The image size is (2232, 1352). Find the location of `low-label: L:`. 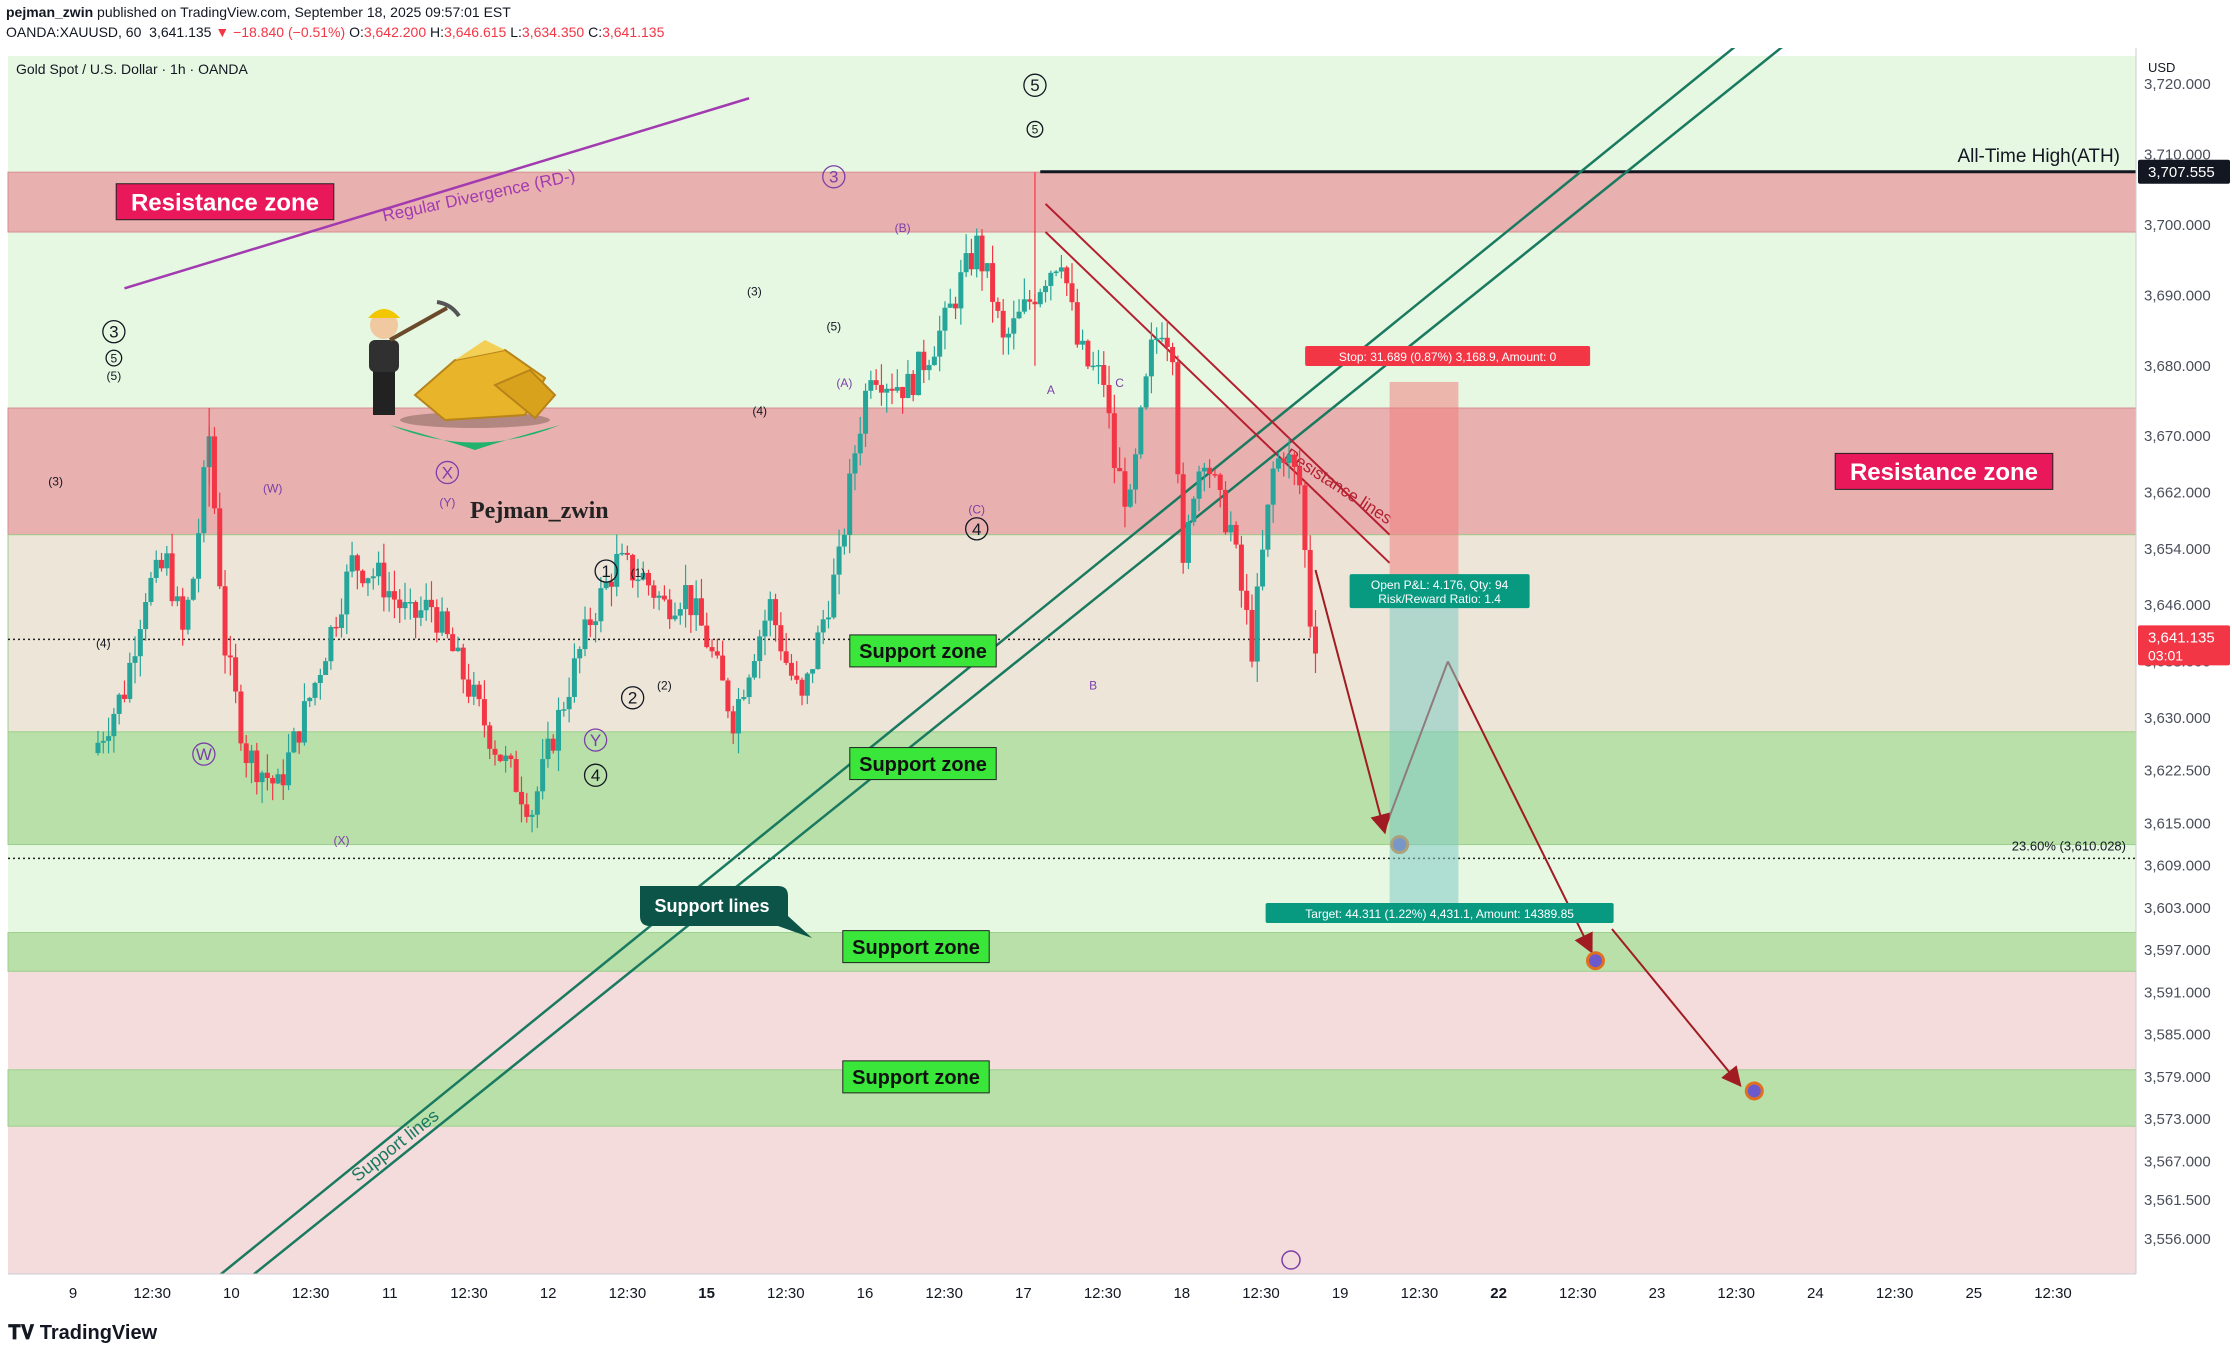

low-label: L: is located at coordinates (516, 32).